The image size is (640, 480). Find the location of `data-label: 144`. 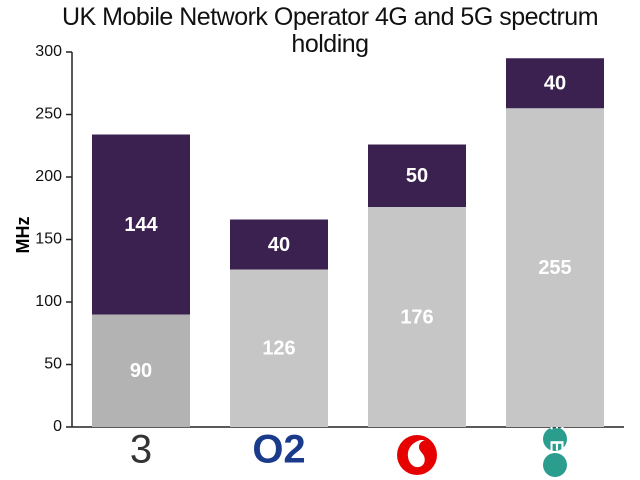

data-label: 144 is located at coordinates (141, 225).